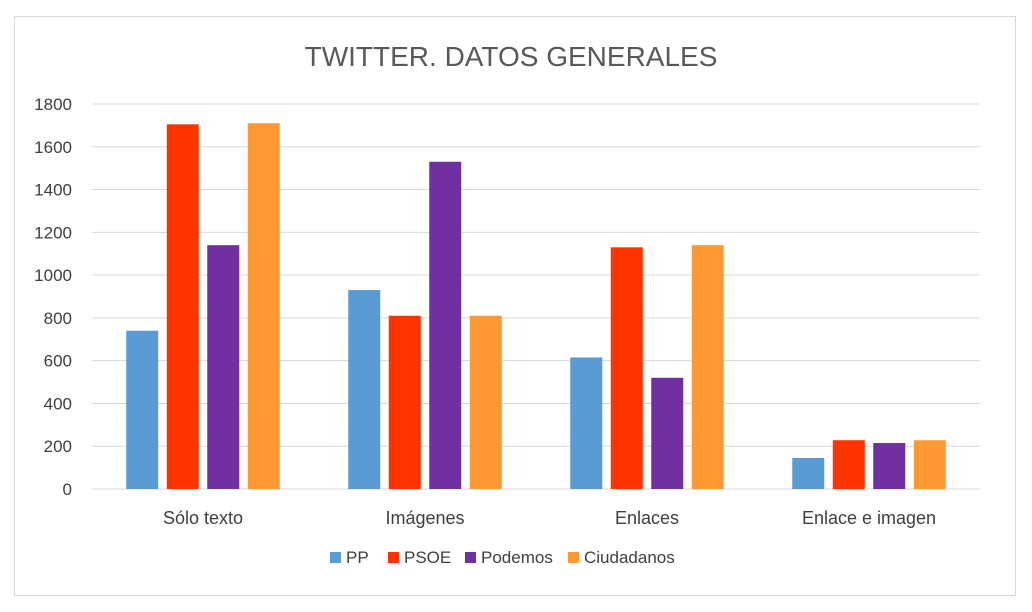 The image size is (1032, 612). Describe the element at coordinates (511, 56) in the screenshot. I see `chart-title: TWITTER. DATOS GENERALES` at that location.